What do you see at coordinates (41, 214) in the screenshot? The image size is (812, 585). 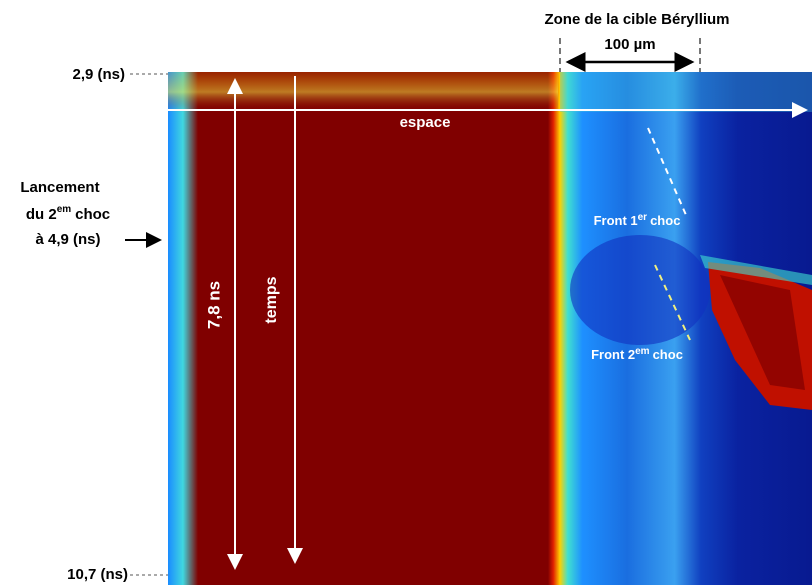 I see `launch-text: du 2` at bounding box center [41, 214].